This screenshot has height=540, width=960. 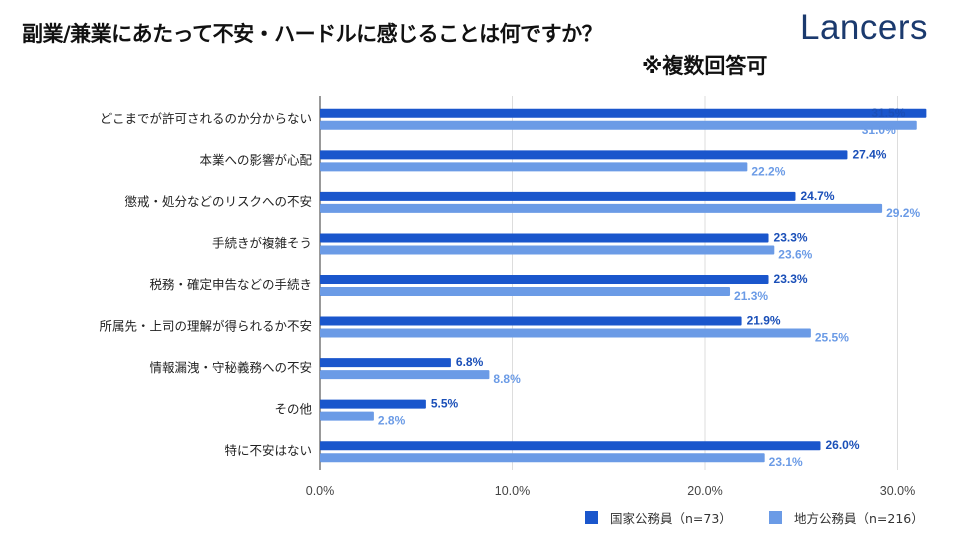 What do you see at coordinates (262, 242) in the screenshot?
I see `category-label: 手続きが複雑そう` at bounding box center [262, 242].